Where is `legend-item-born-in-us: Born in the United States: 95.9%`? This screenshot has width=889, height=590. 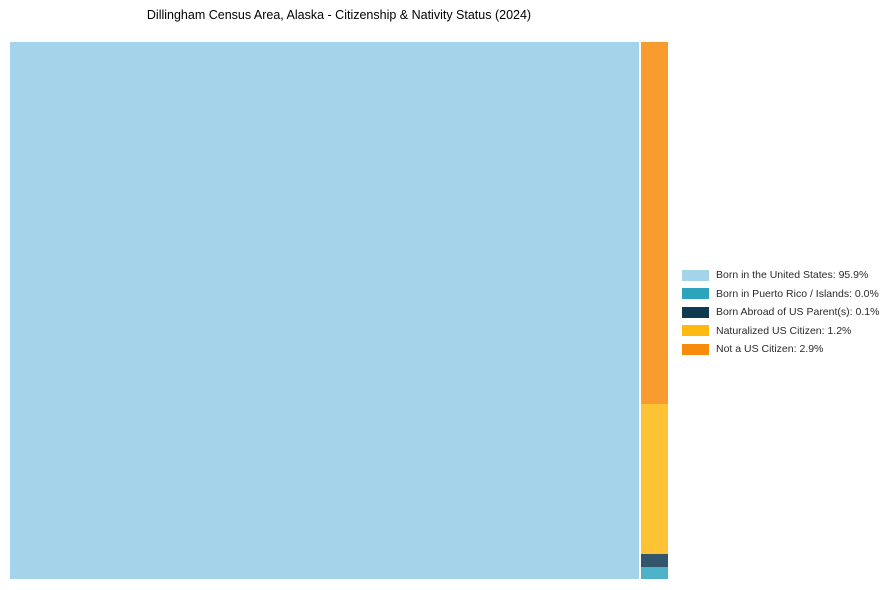 legend-item-born-in-us: Born in the United States: 95.9% is located at coordinates (780, 275).